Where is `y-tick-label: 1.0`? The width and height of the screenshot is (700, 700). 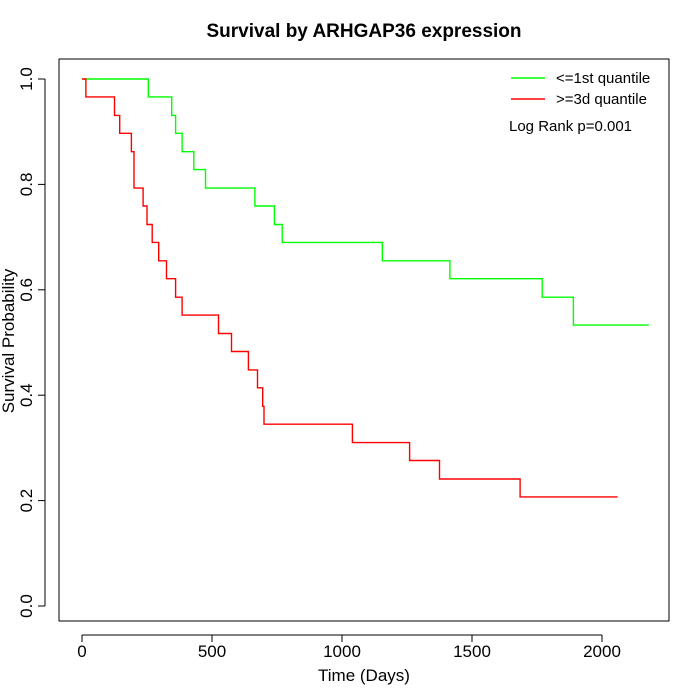
y-tick-label: 1.0 is located at coordinates (26, 79).